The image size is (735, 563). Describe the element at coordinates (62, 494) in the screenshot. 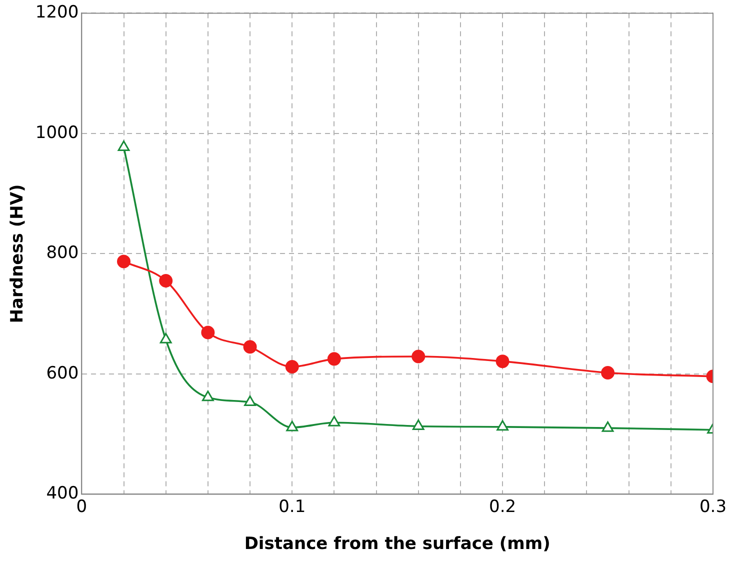

I see `y-tick-label: 400` at that location.